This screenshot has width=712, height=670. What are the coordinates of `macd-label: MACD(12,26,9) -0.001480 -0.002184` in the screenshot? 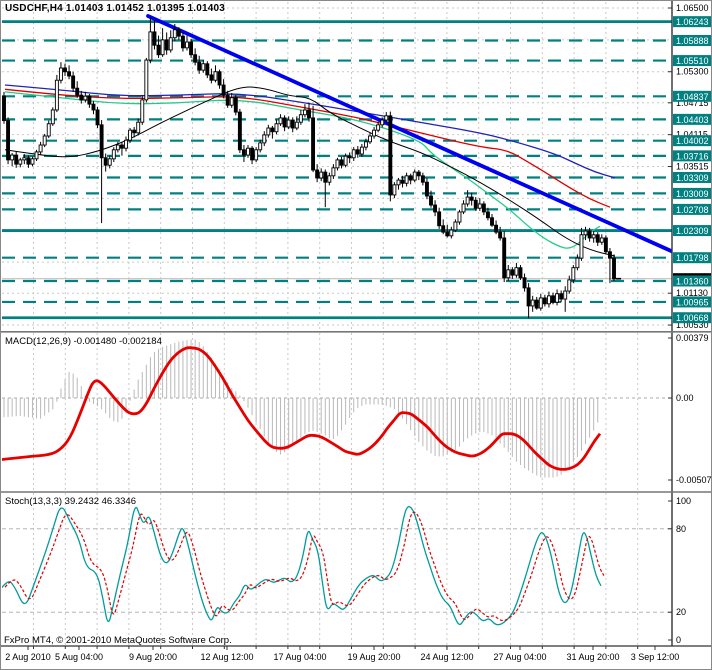 It's located at (83, 341).